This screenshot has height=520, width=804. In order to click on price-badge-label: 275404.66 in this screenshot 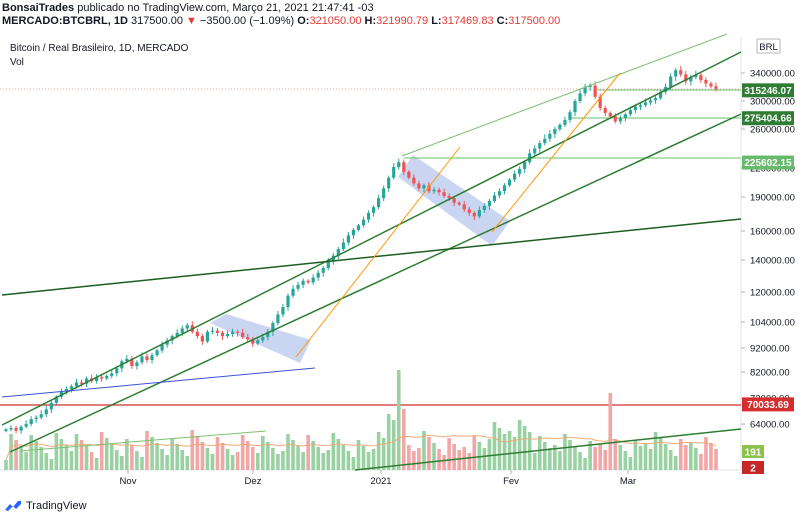, I will do `click(768, 119)`.